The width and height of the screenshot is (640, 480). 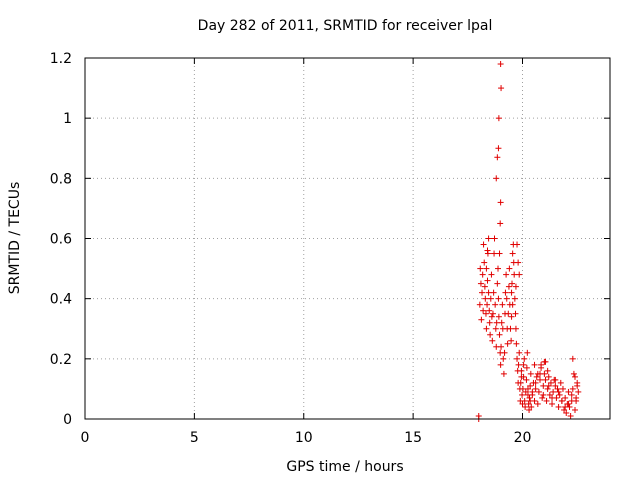 What do you see at coordinates (67, 119) in the screenshot?
I see `y-tick-label: 1` at bounding box center [67, 119].